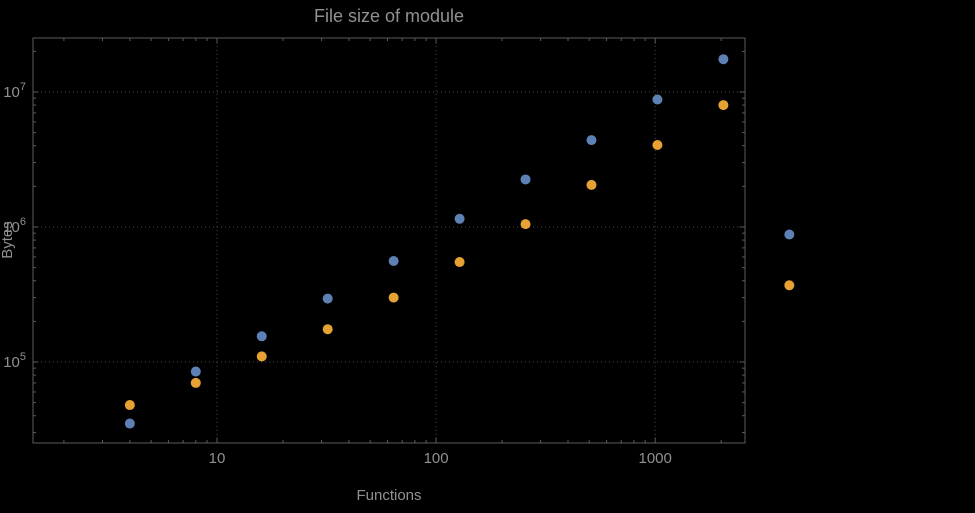 This screenshot has height=513, width=975. I want to click on x-tick-labels: 10 100 1000, so click(440, 458).